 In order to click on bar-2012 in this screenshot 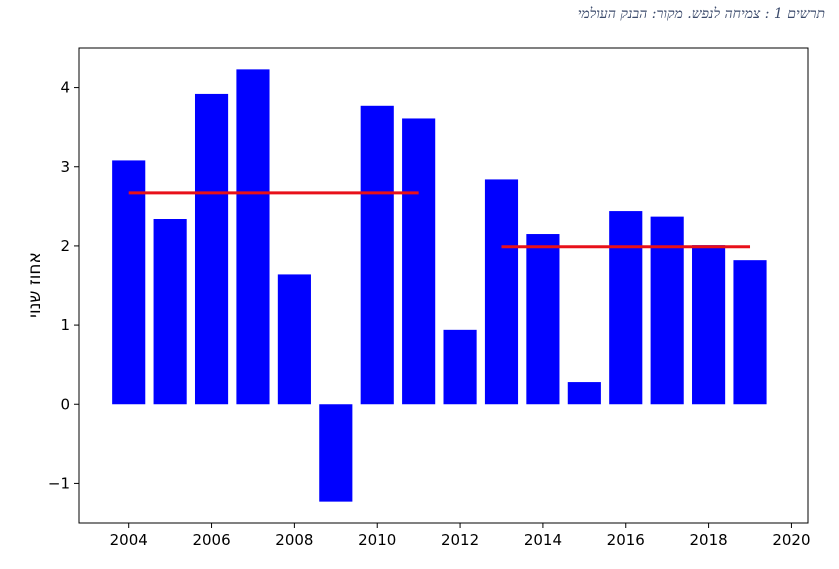, I will do `click(460, 367)`.